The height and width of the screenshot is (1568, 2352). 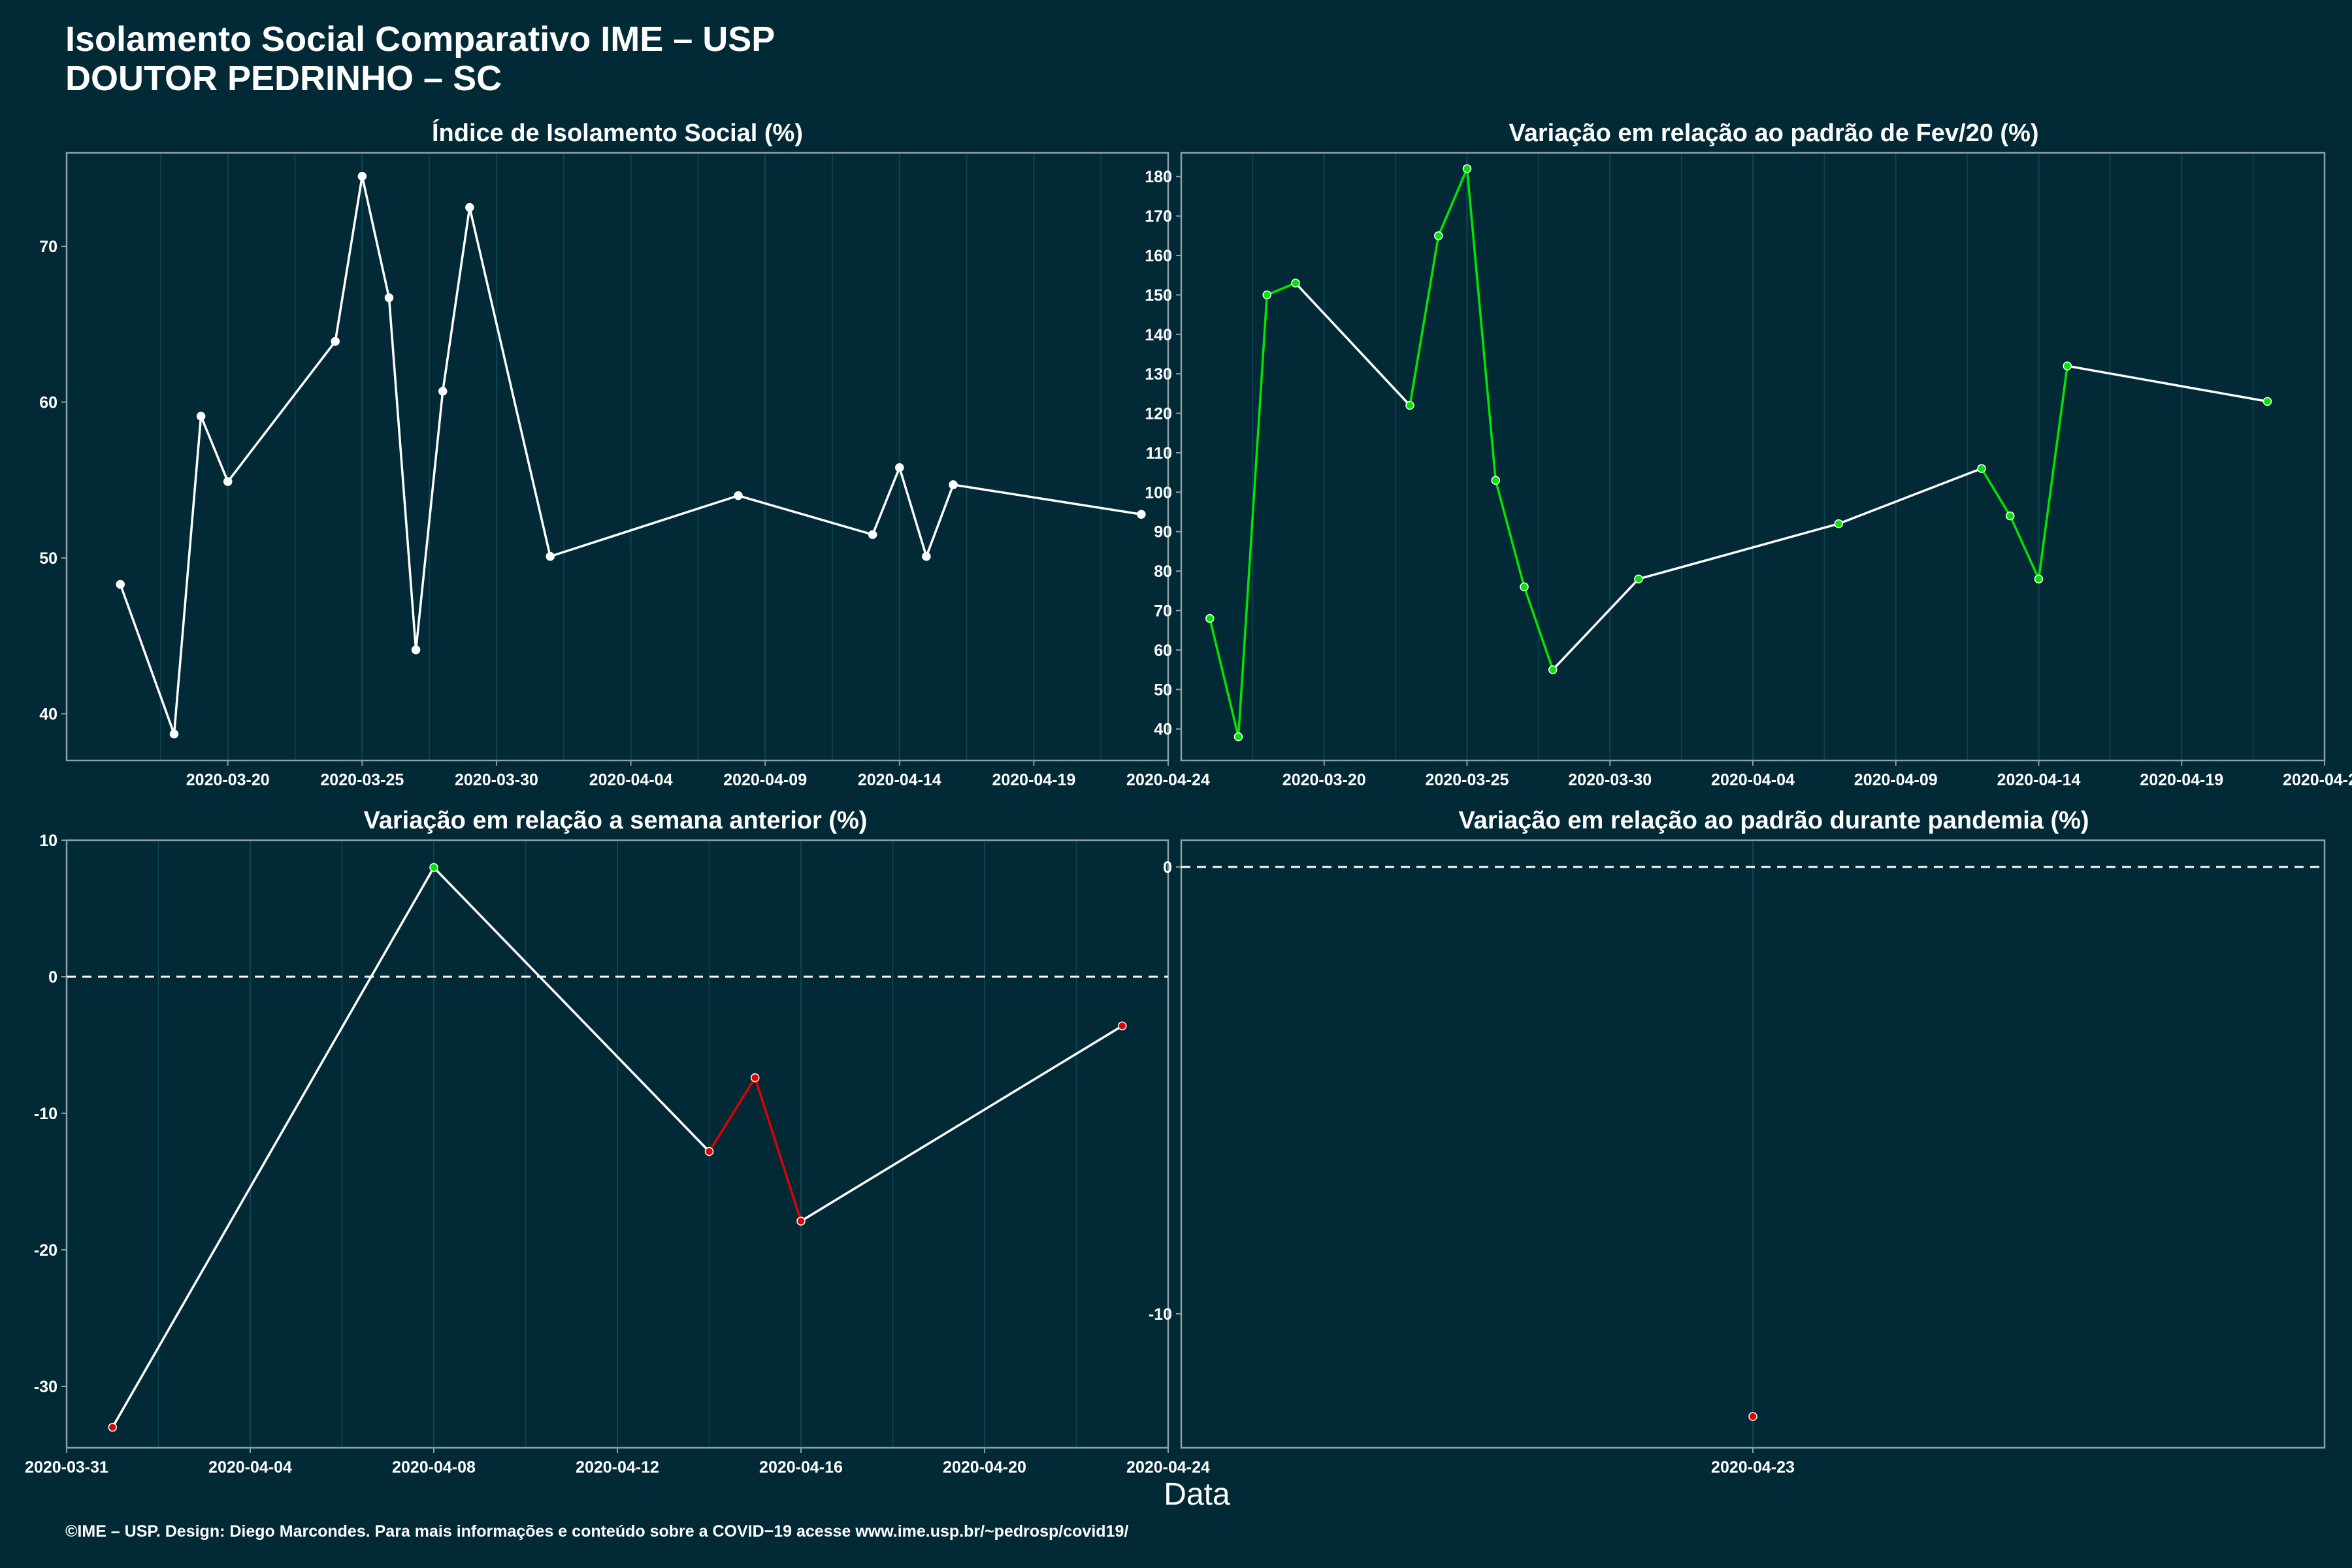 What do you see at coordinates (283, 78) in the screenshot?
I see `main-subtitle: DOUTOR PEDRINHO – SC` at bounding box center [283, 78].